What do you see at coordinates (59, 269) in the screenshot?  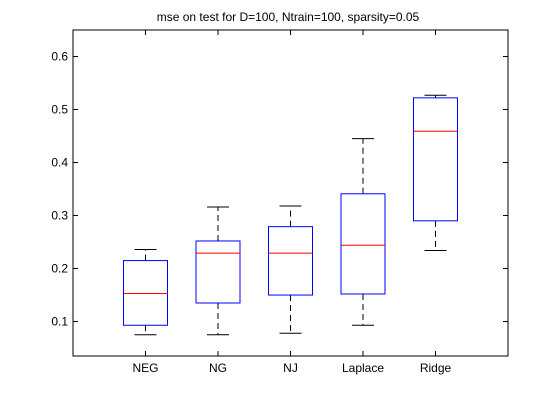 I see `y-tick-label: 0.2` at bounding box center [59, 269].